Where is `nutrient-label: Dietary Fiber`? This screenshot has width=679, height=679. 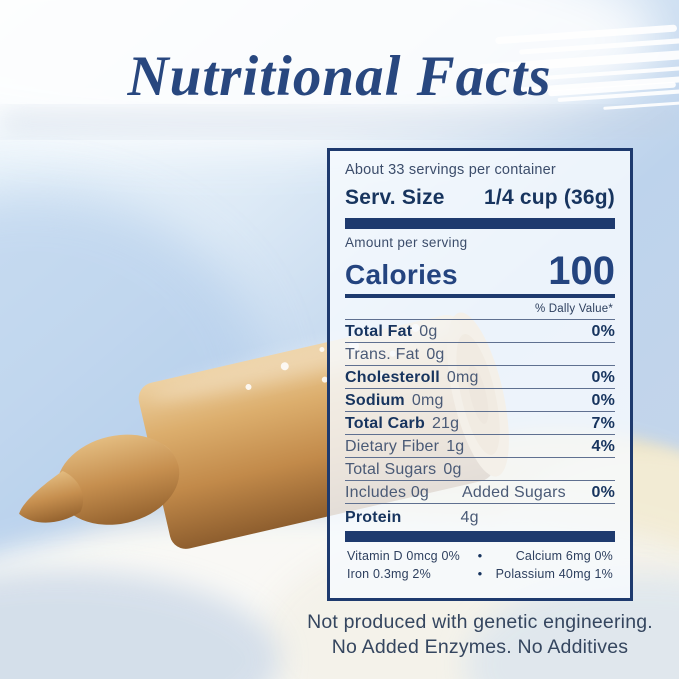 nutrient-label: Dietary Fiber is located at coordinates (392, 446).